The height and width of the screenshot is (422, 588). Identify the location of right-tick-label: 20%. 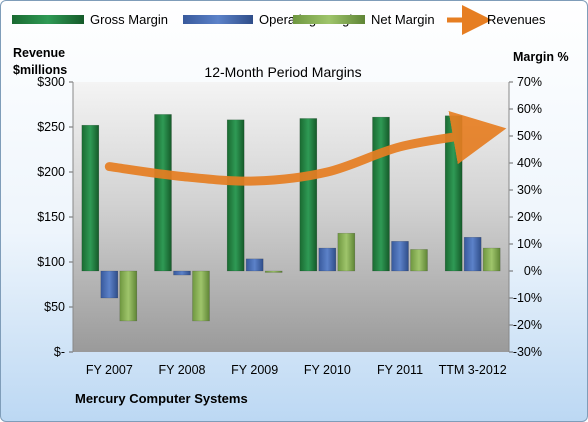
(529, 217).